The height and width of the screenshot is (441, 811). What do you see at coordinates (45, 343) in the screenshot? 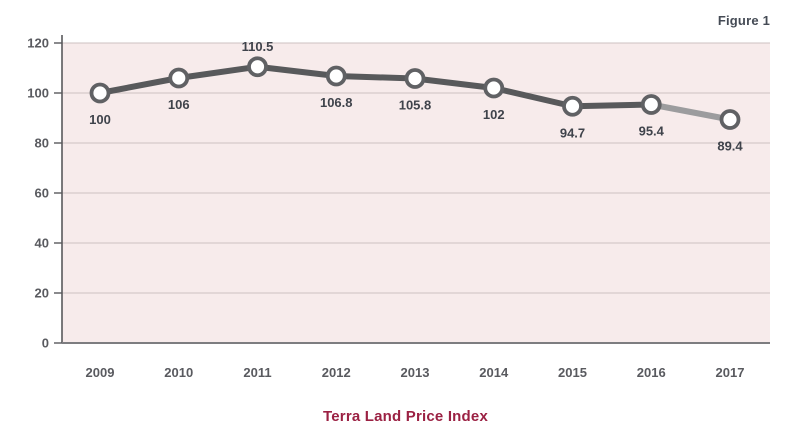
I see `y-tick-label: 0` at bounding box center [45, 343].